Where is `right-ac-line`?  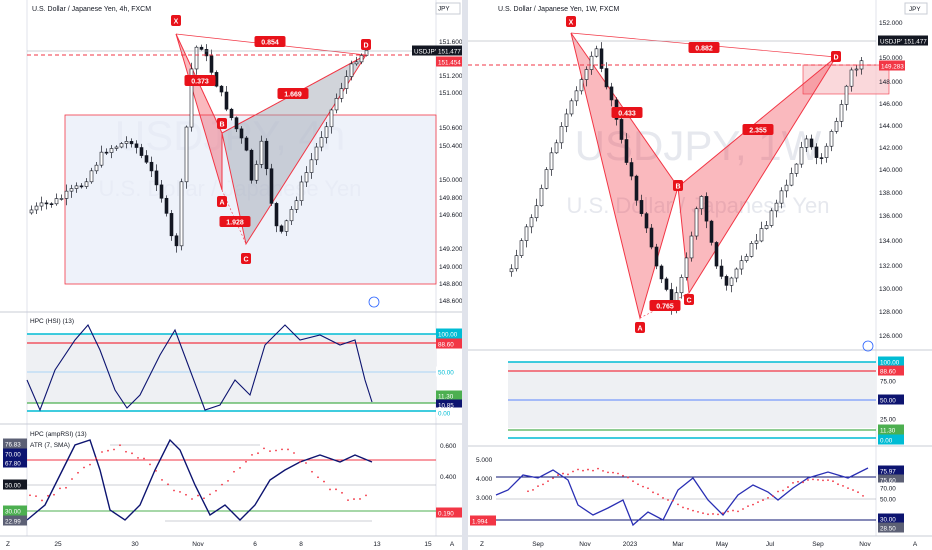 right-ac-line is located at coordinates (664, 305).